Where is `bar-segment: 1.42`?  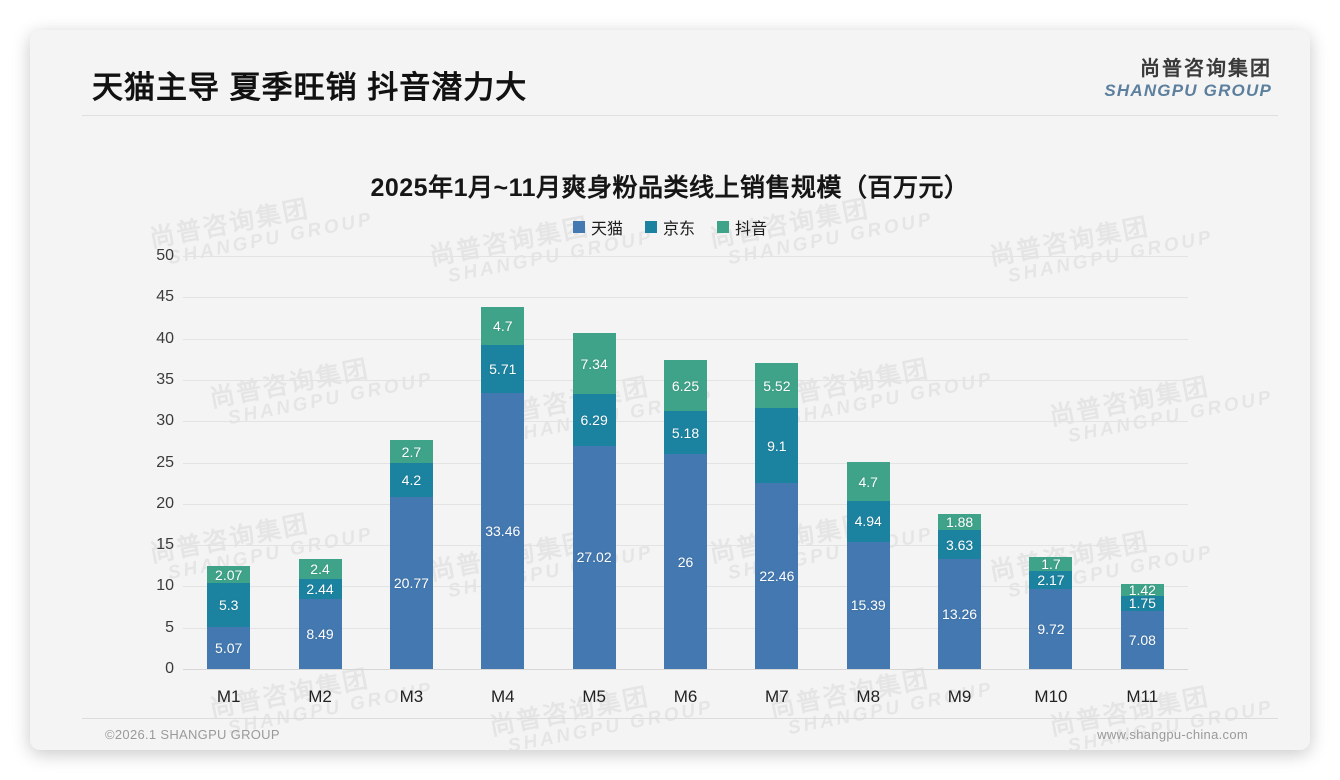 bar-segment: 1.42 is located at coordinates (1142, 590).